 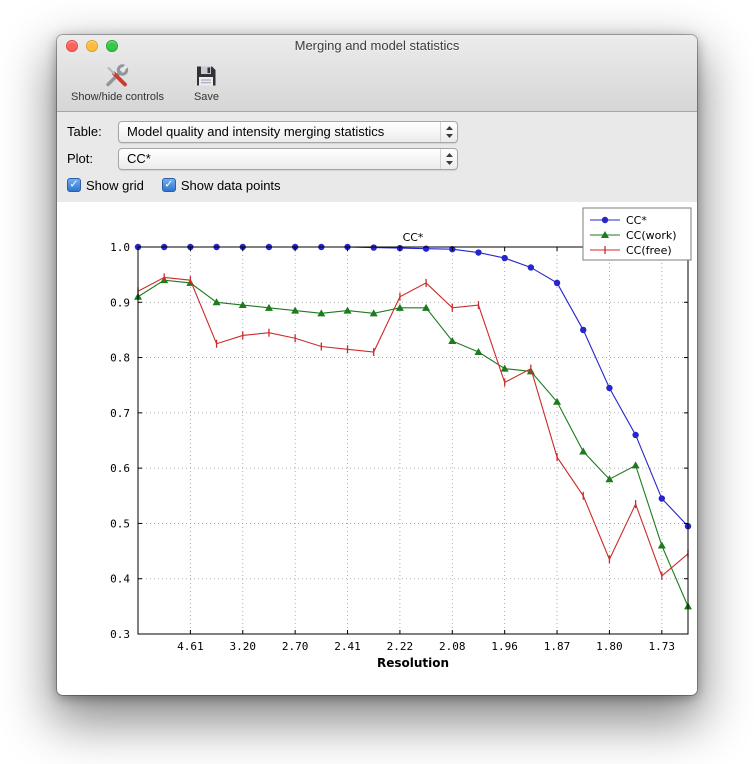 What do you see at coordinates (400, 646) in the screenshot?
I see `svg-text: 2.22` at bounding box center [400, 646].